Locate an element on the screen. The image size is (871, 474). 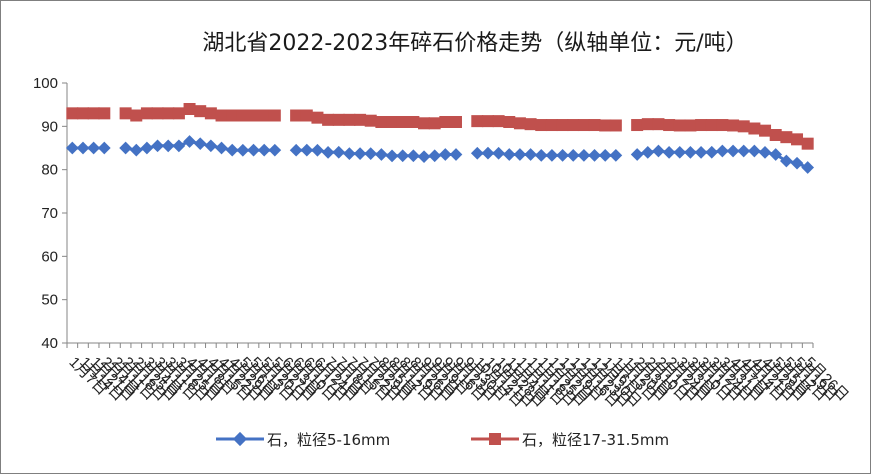
y-tick-label: 90 is located at coordinates (49, 126).